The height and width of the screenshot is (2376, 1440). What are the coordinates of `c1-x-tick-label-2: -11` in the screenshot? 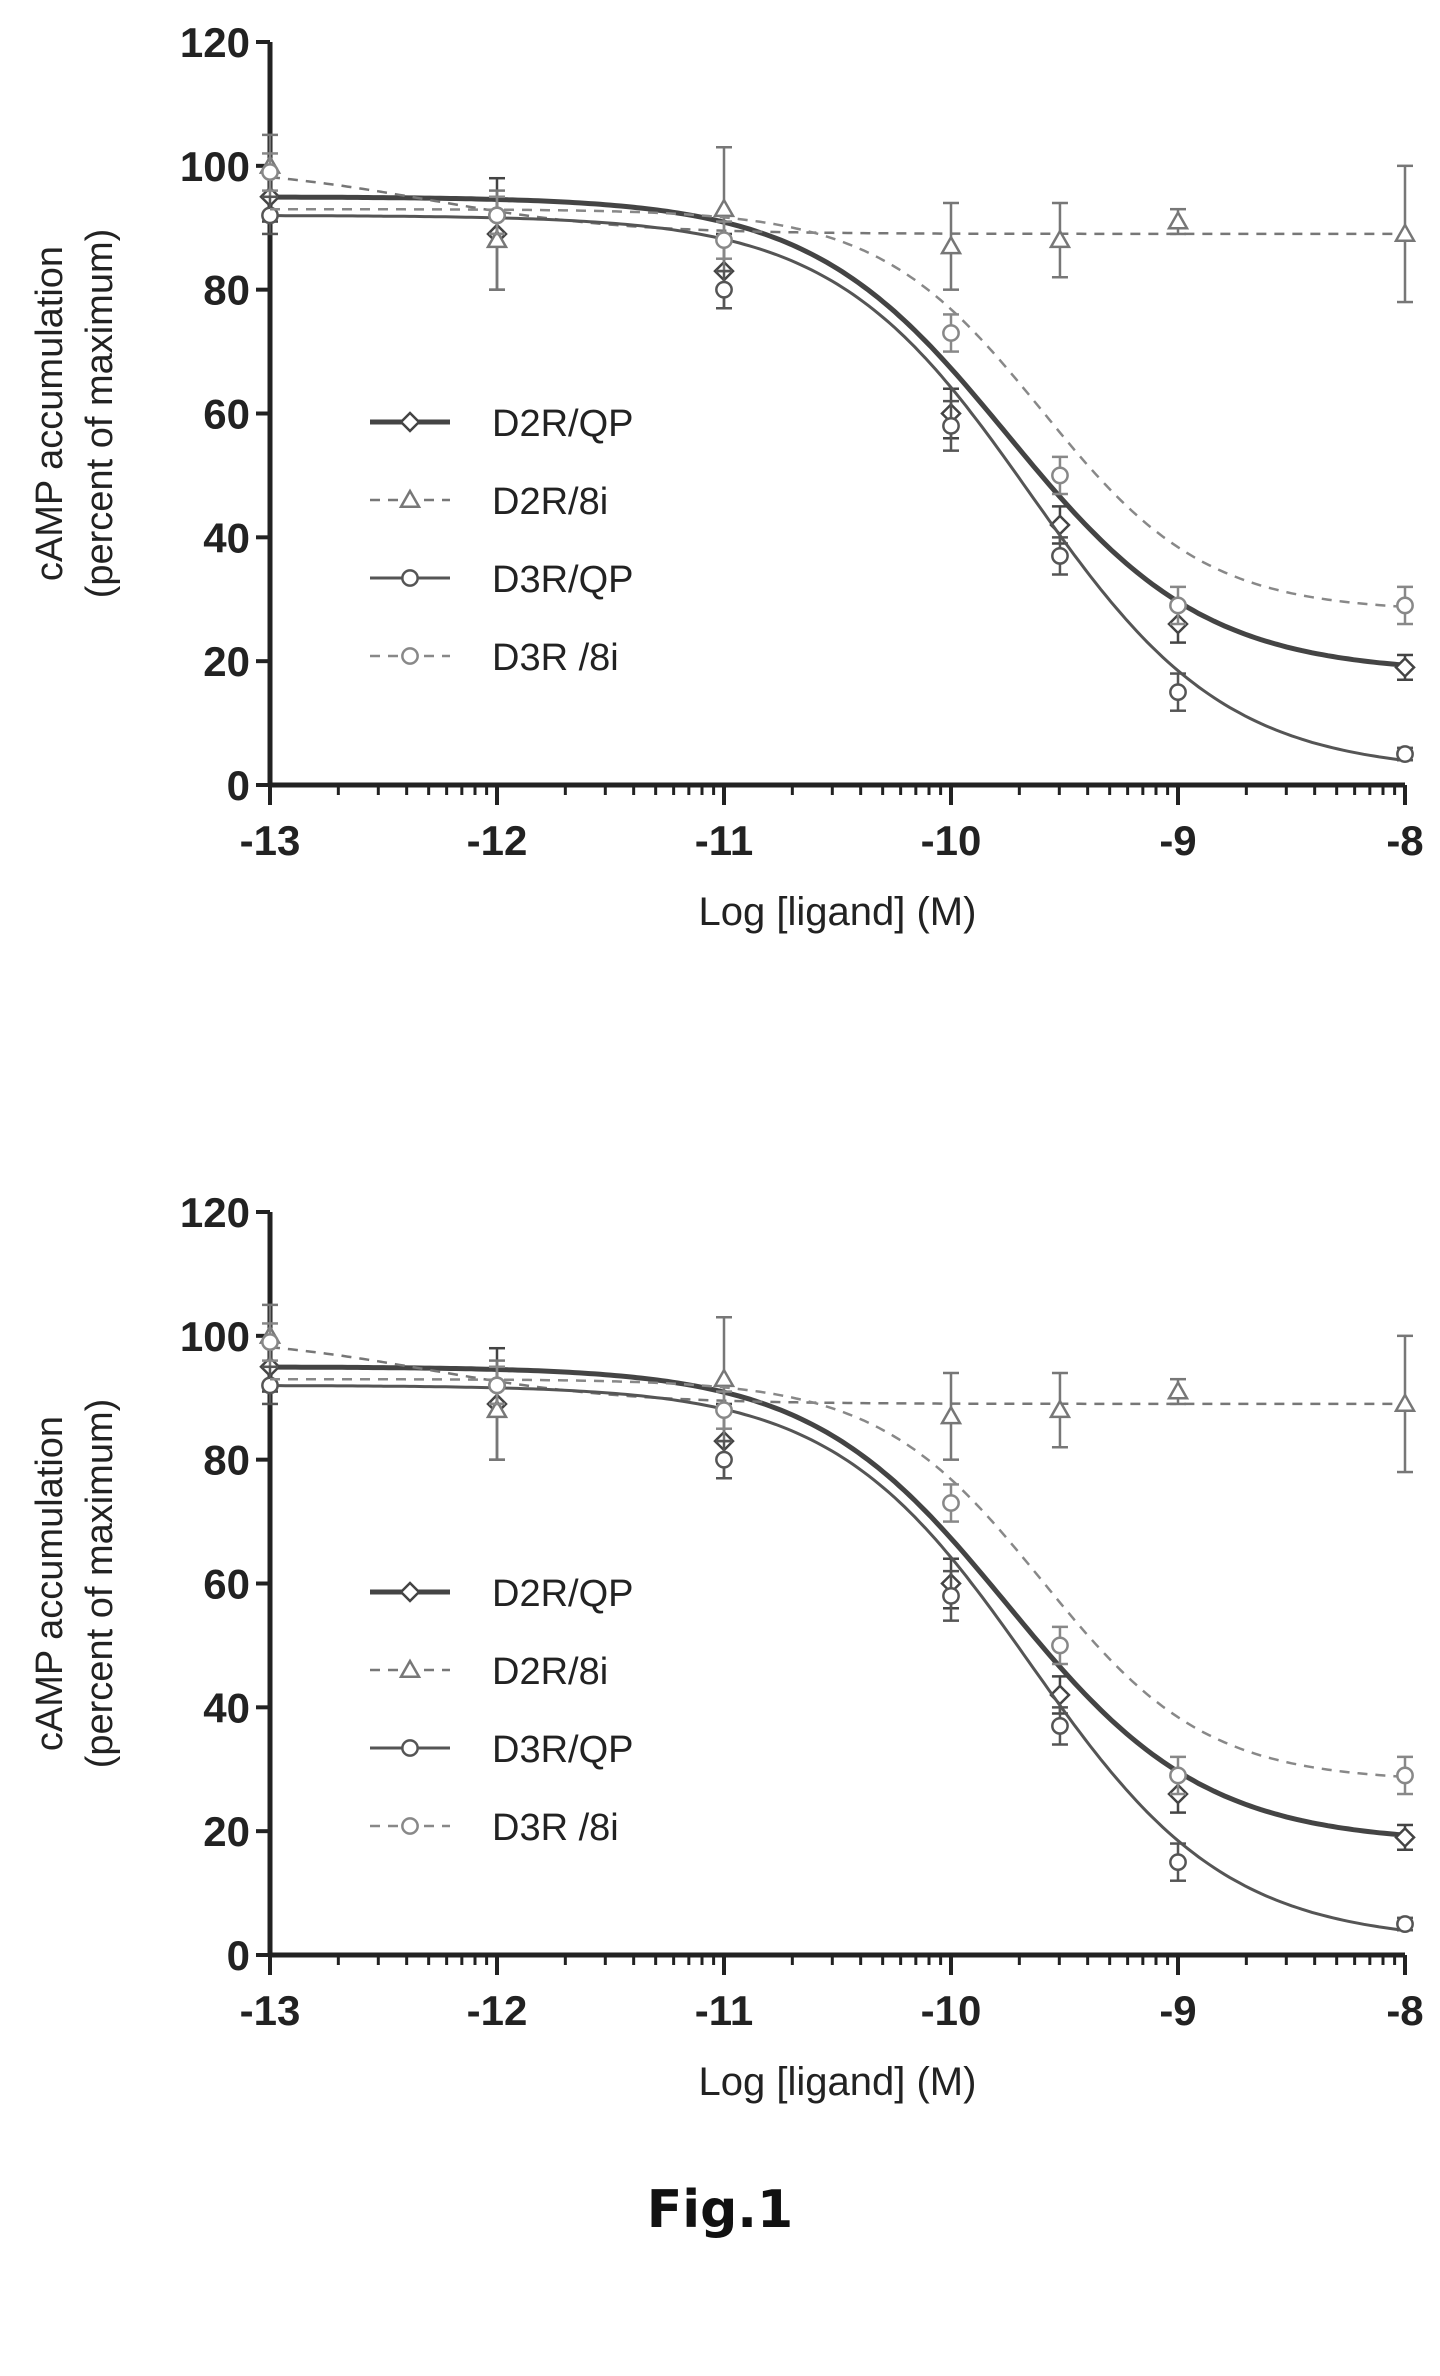 It's located at (724, 2010).